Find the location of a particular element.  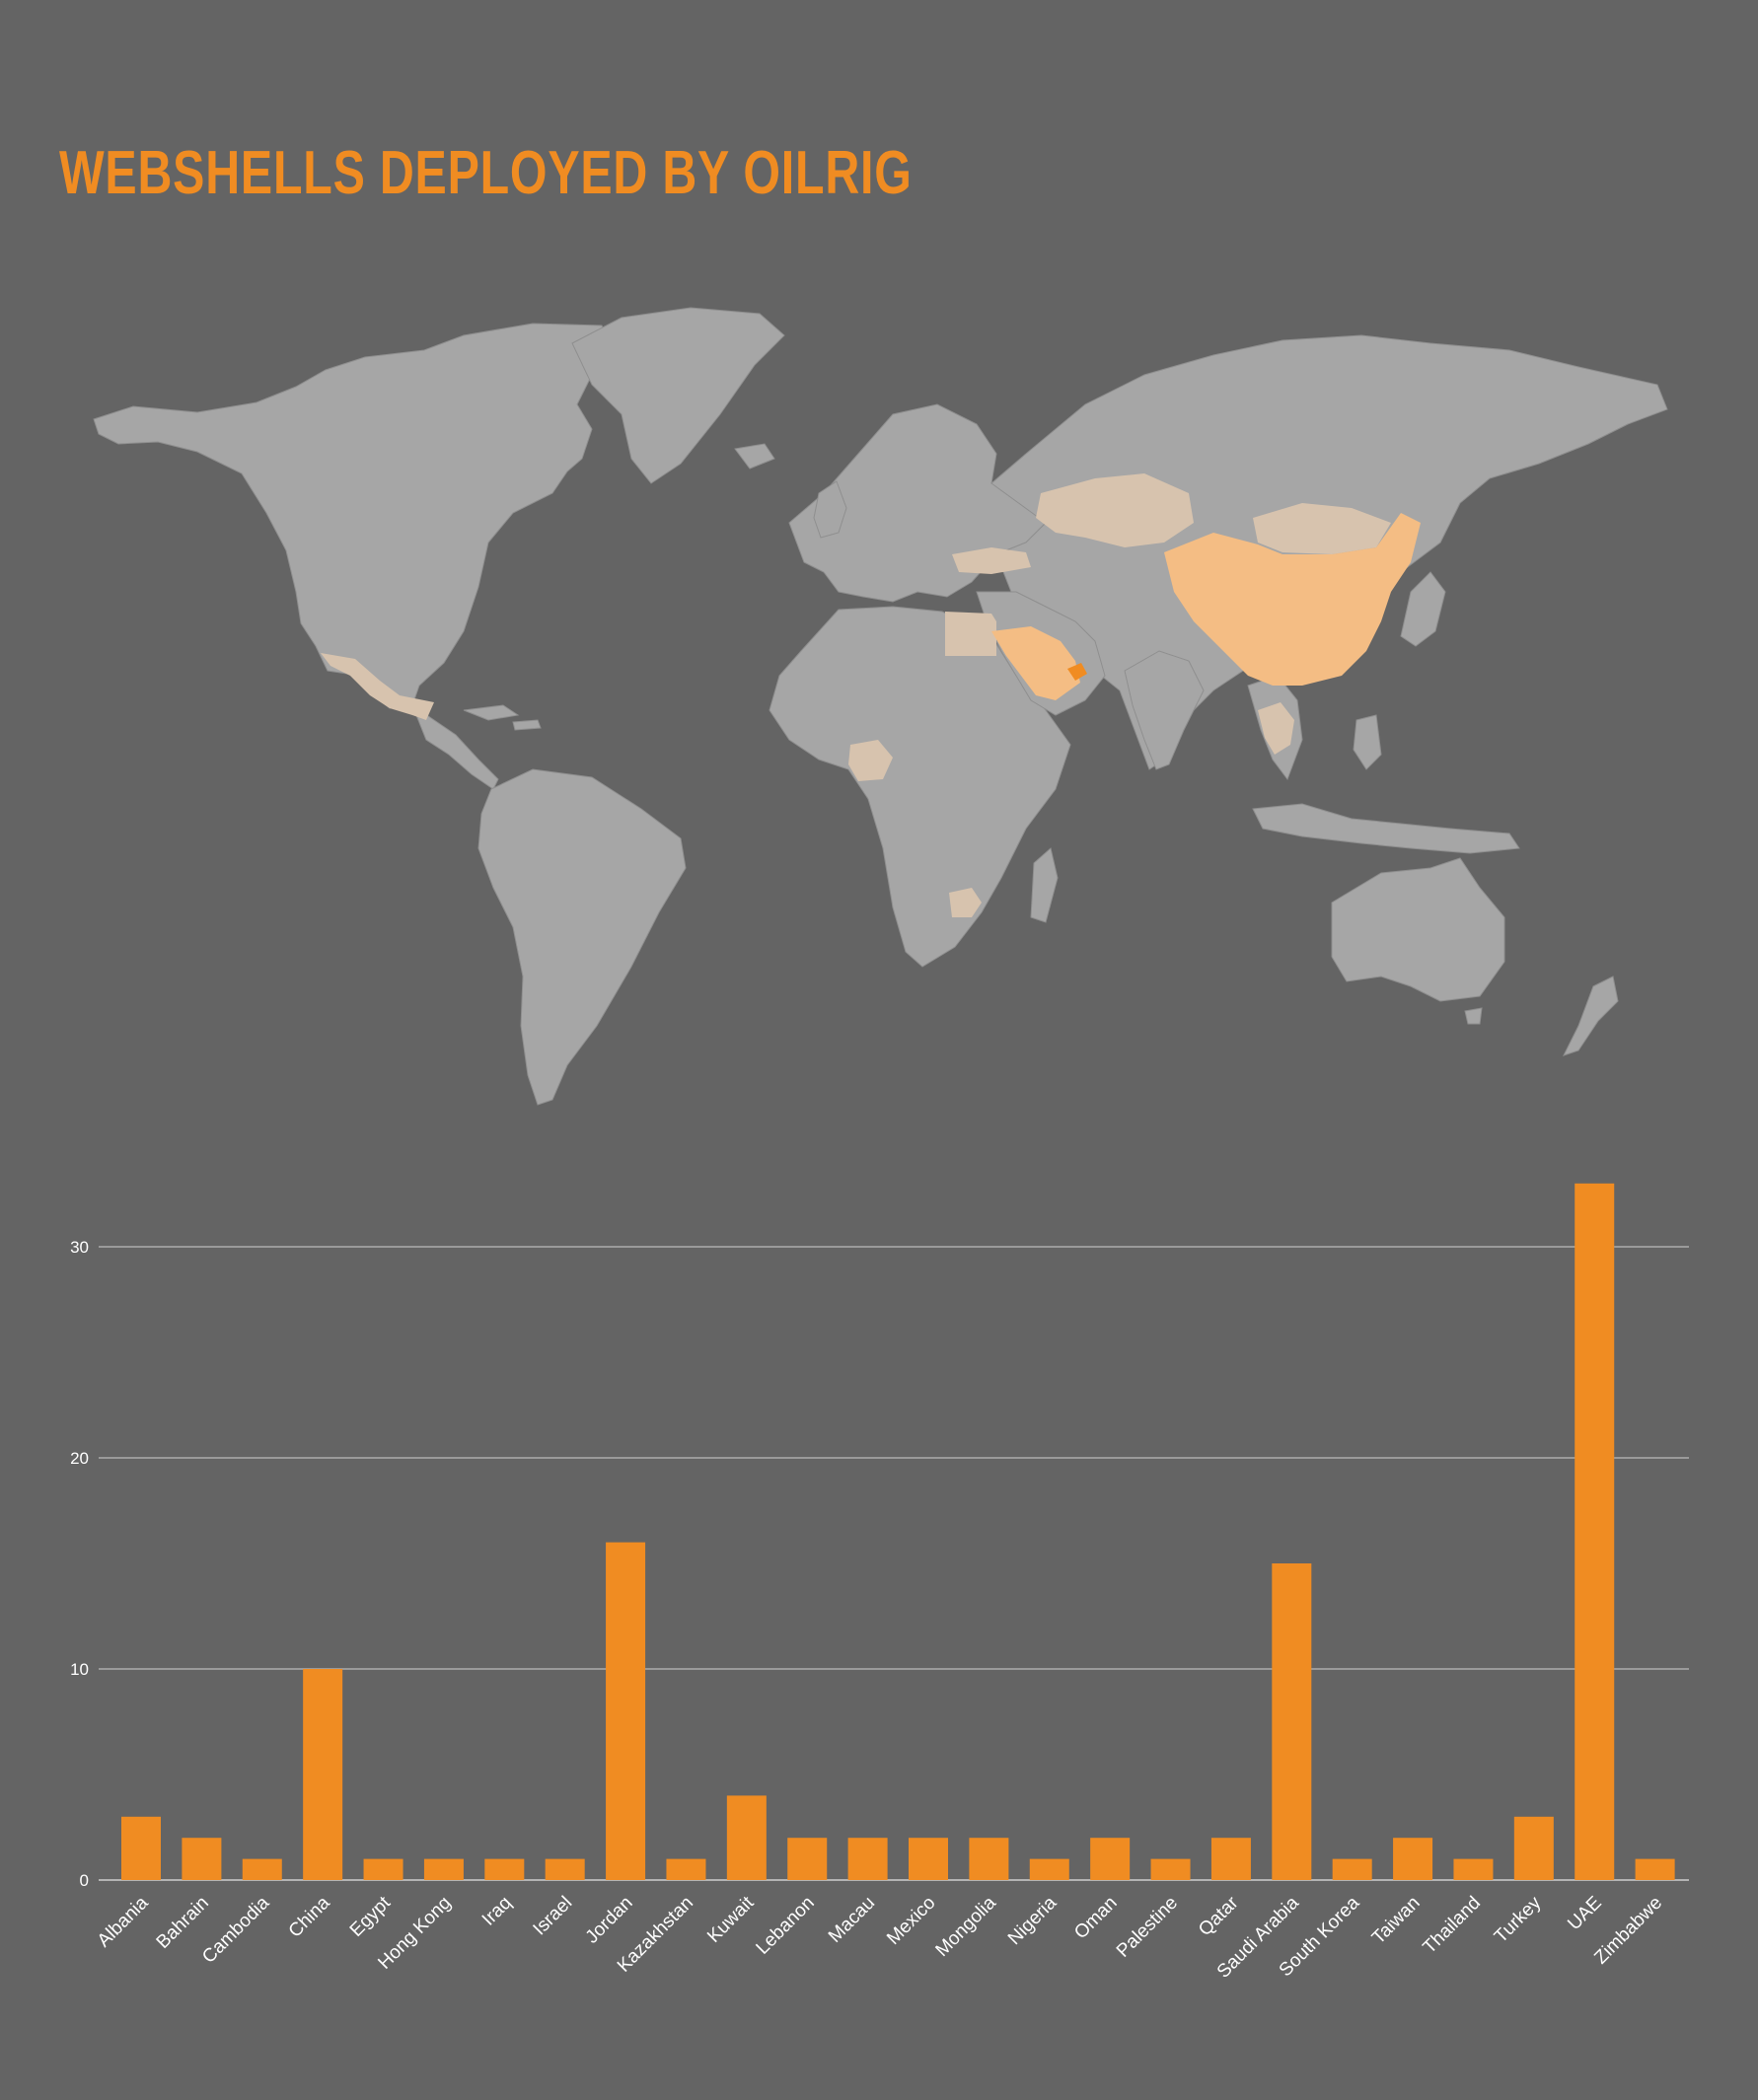

chart-y-ticks: 0 10 20 30 is located at coordinates (79, 1564).